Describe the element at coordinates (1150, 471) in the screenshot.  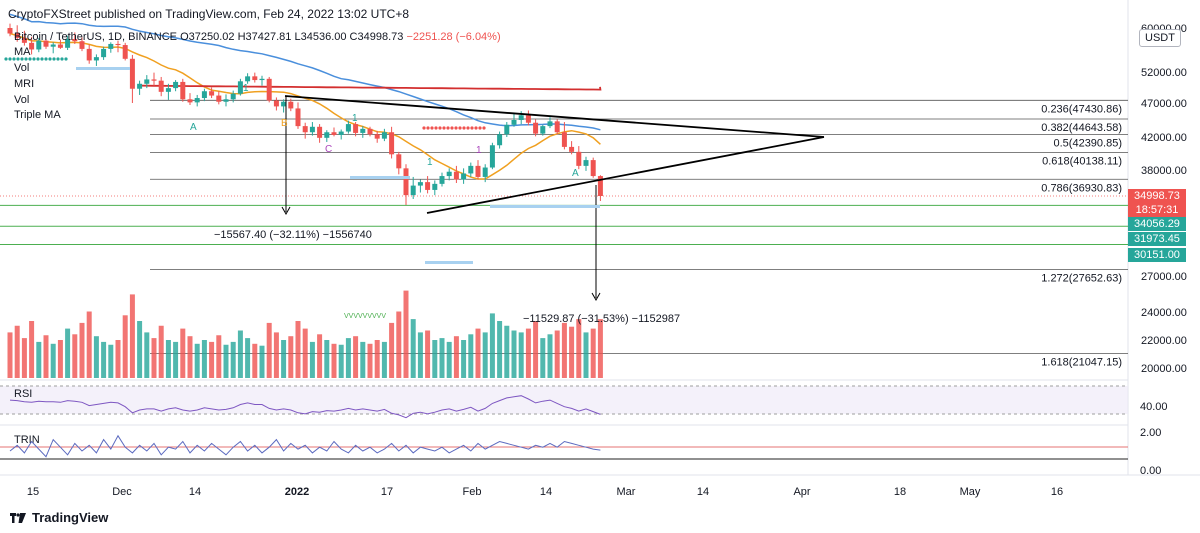
I see `trin-tick: 0.00` at that location.